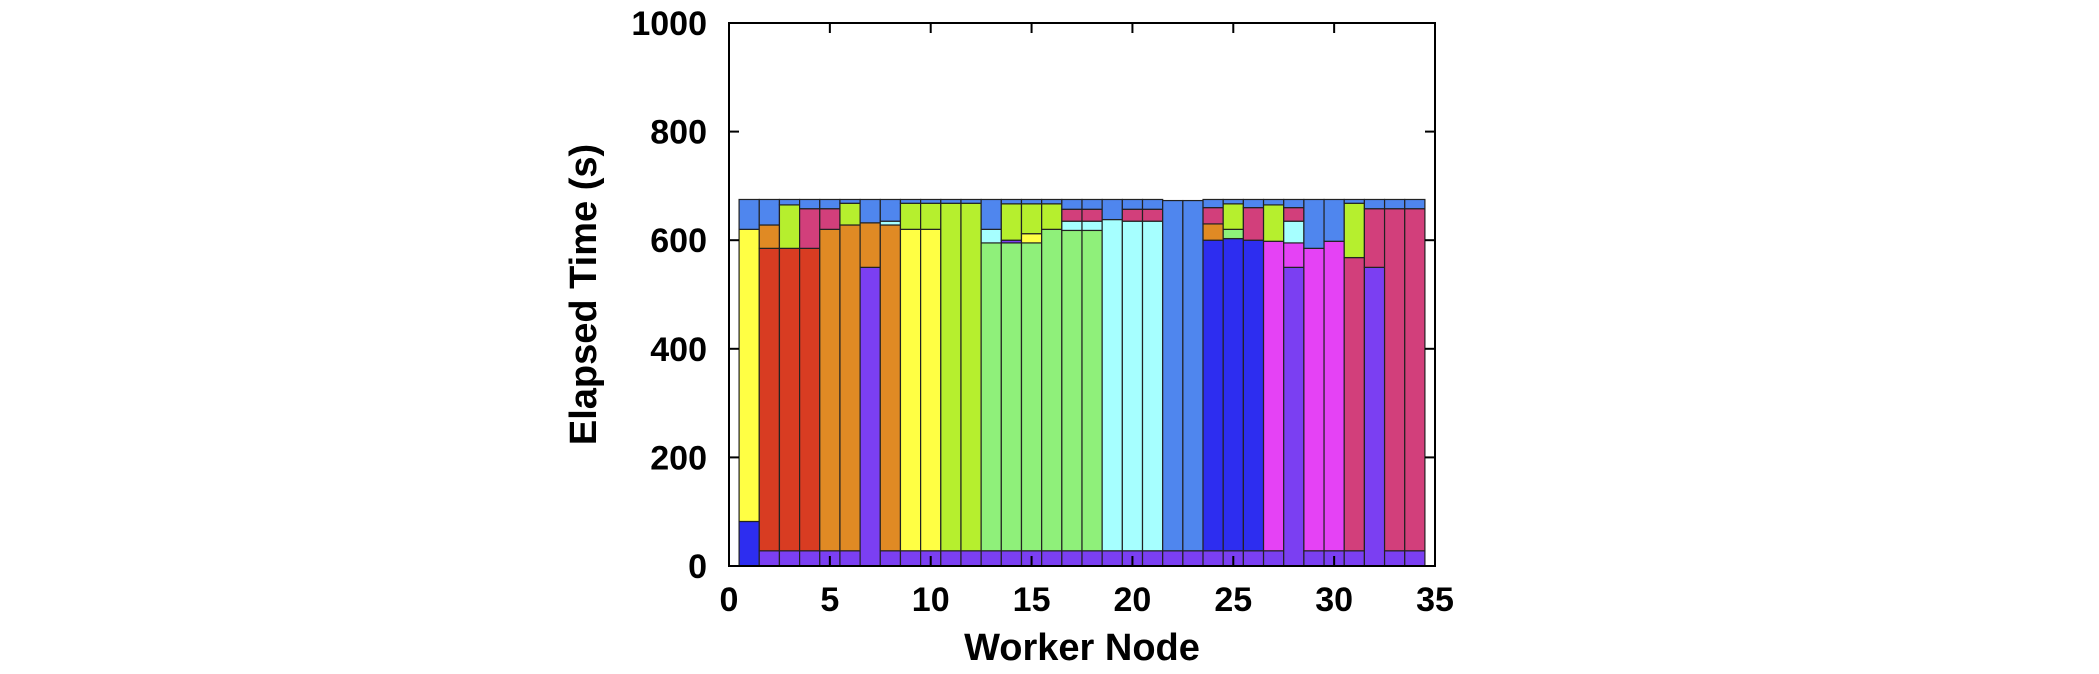 This screenshot has width=2099, height=674. Describe the element at coordinates (678, 133) in the screenshot. I see `y-tick-label-800: 800` at that location.